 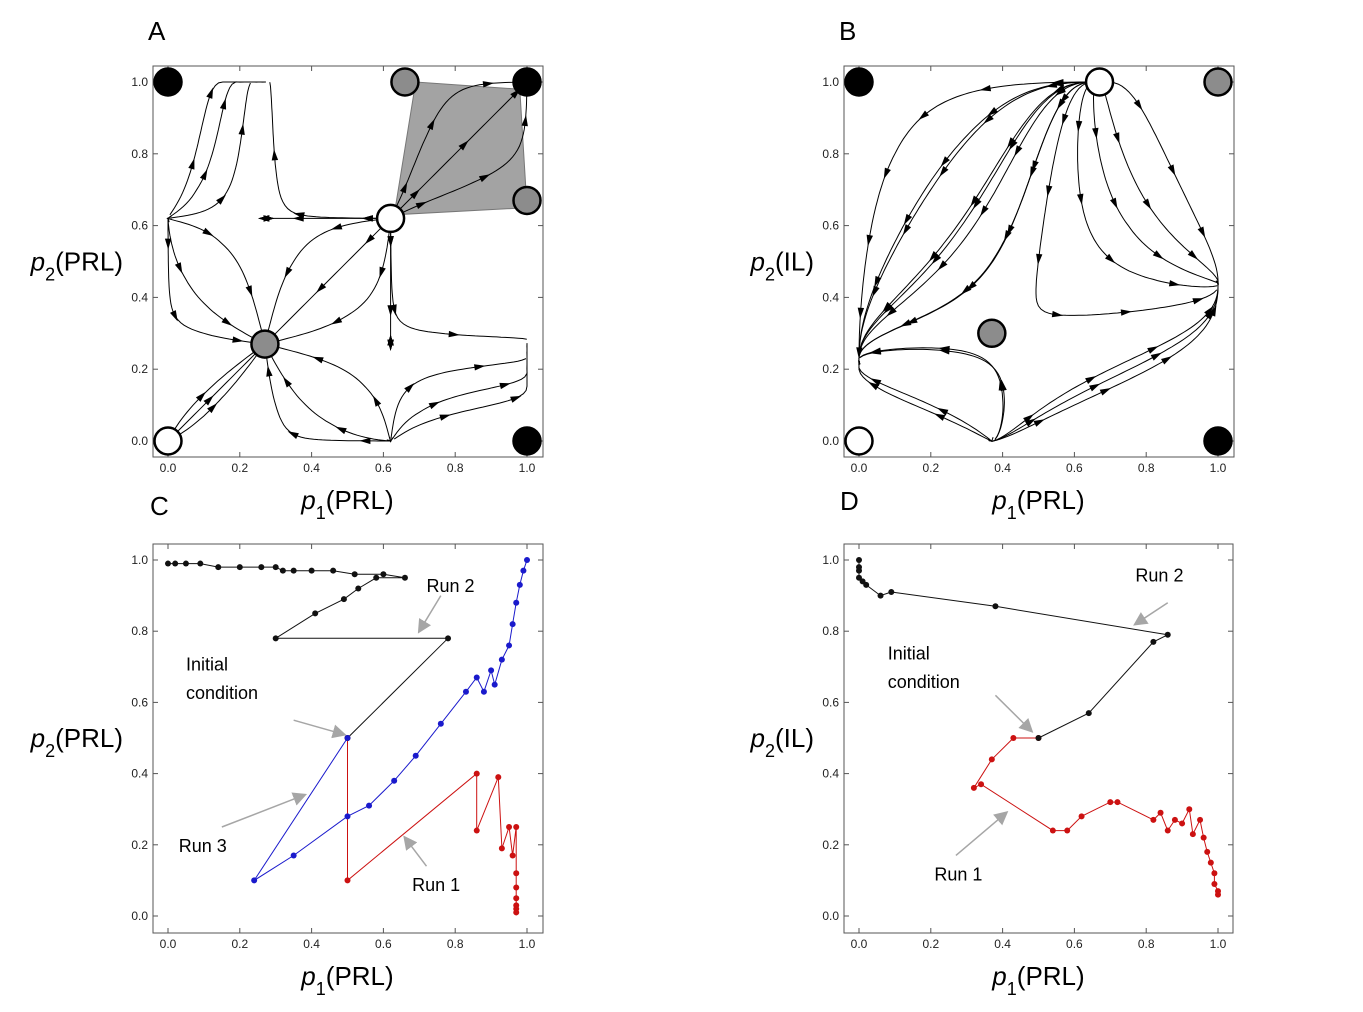 I want to click on y-tick-label: 0.2, so click(x=139, y=845).